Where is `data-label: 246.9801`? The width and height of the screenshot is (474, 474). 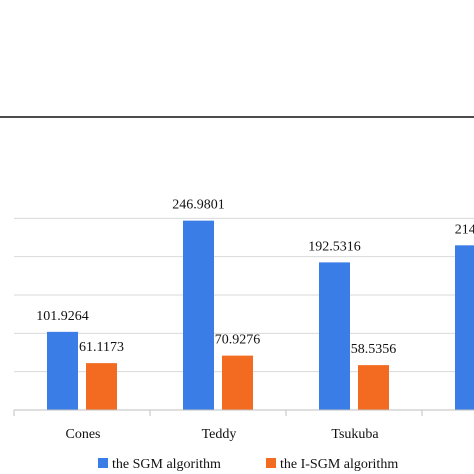
data-label: 246.9801 is located at coordinates (198, 205).